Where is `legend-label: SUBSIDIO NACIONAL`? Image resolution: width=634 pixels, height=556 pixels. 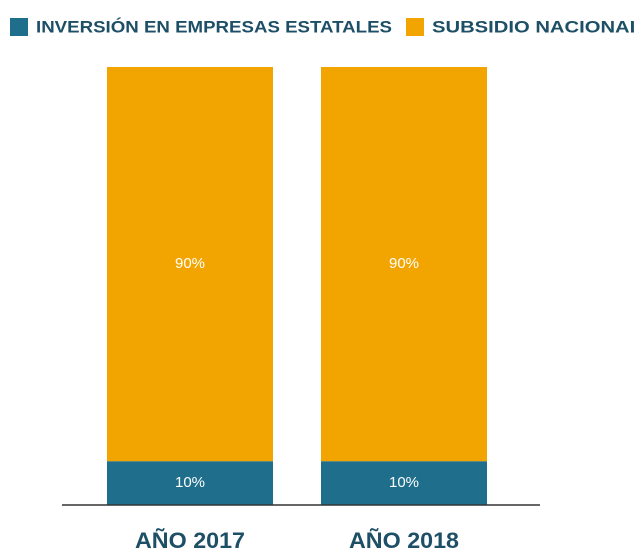 legend-label: SUBSIDIO NACIONAL is located at coordinates (533, 26).